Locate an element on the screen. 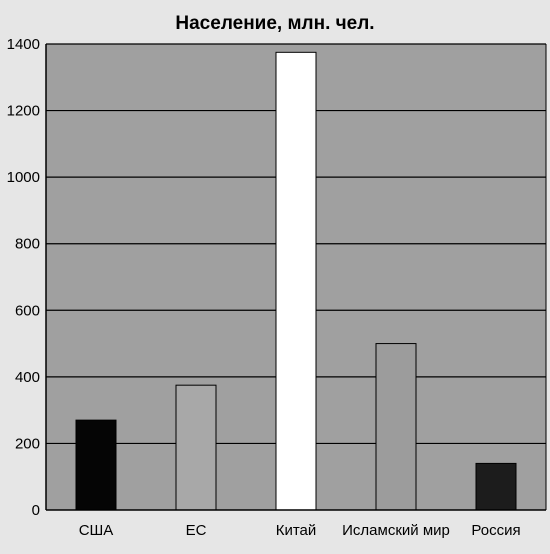 The image size is (550, 554). y-tick-label: 400 is located at coordinates (27, 377).